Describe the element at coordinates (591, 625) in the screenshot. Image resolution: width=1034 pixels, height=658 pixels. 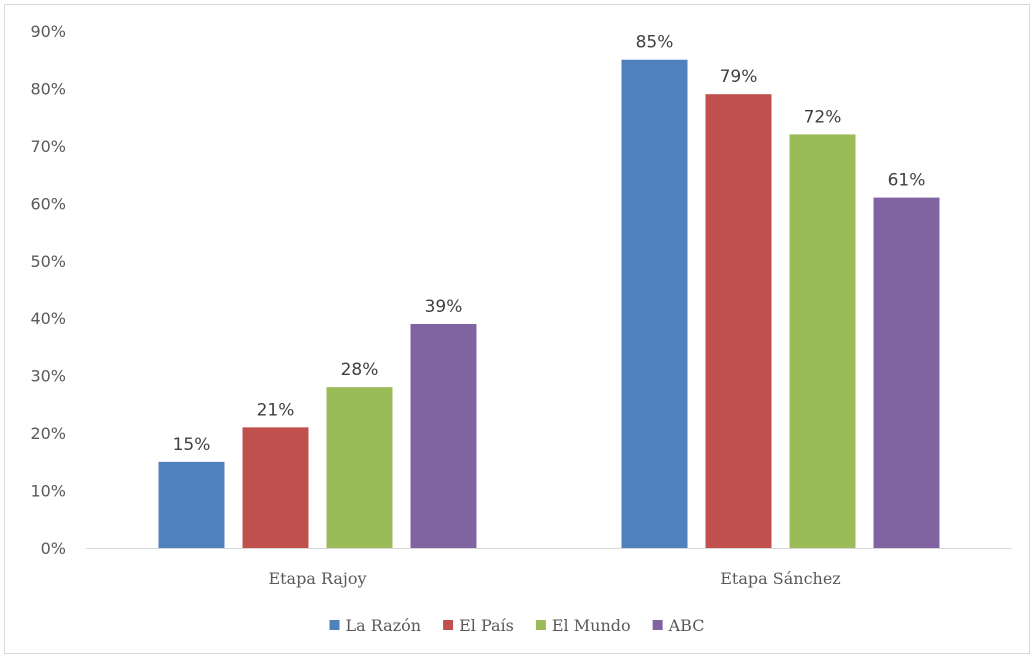
I see `legend-entry: El Mundo` at that location.